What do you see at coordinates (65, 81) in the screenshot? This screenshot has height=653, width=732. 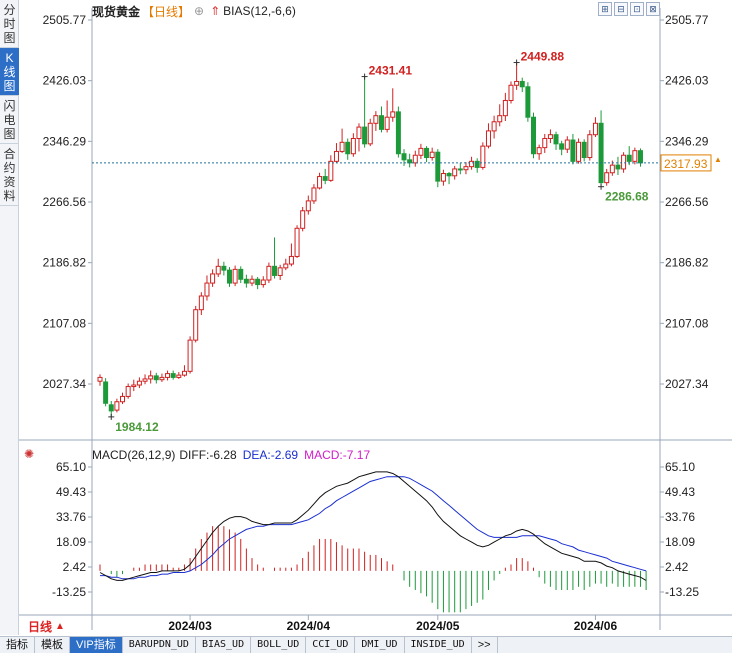 I see `price-tick-label-left: 2426.03` at bounding box center [65, 81].